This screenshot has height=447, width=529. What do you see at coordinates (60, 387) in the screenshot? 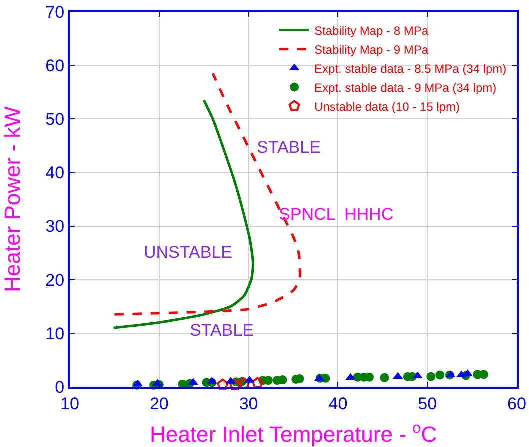
I see `y-tick-label: 0` at bounding box center [60, 387].